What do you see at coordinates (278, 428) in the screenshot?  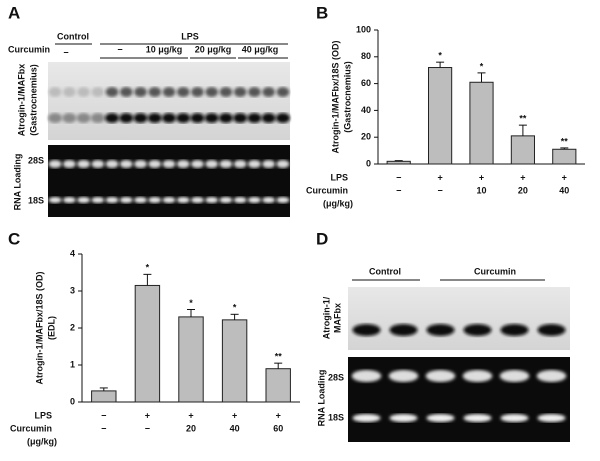 I see `condition-value: 60` at bounding box center [278, 428].